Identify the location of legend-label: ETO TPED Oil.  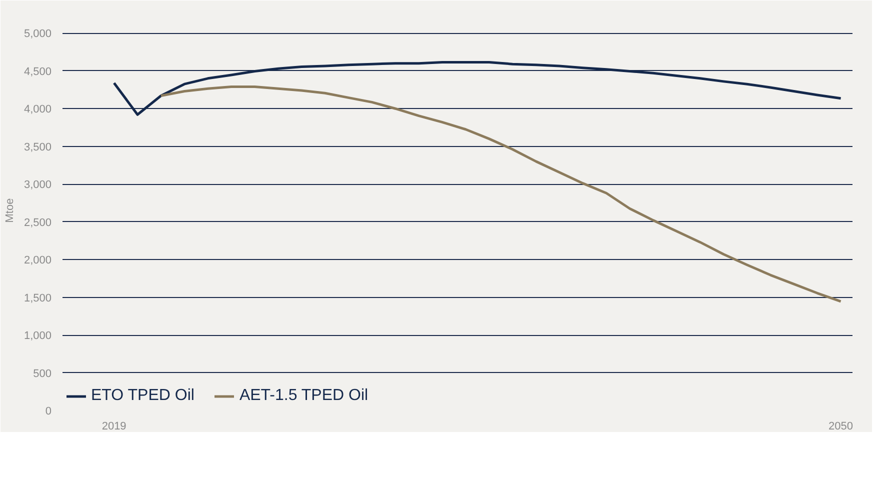
(142, 396).